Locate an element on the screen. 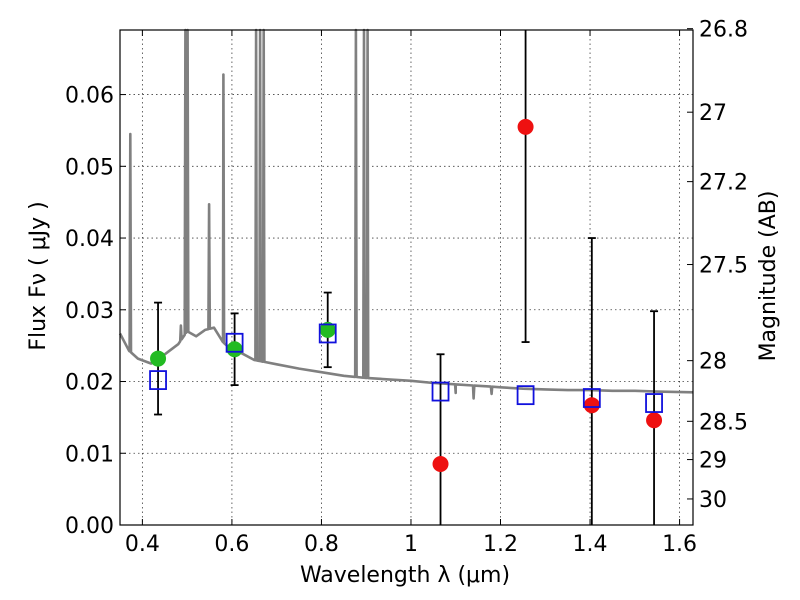 The image size is (800, 600). x-tick-label: 0.8 is located at coordinates (321, 544).